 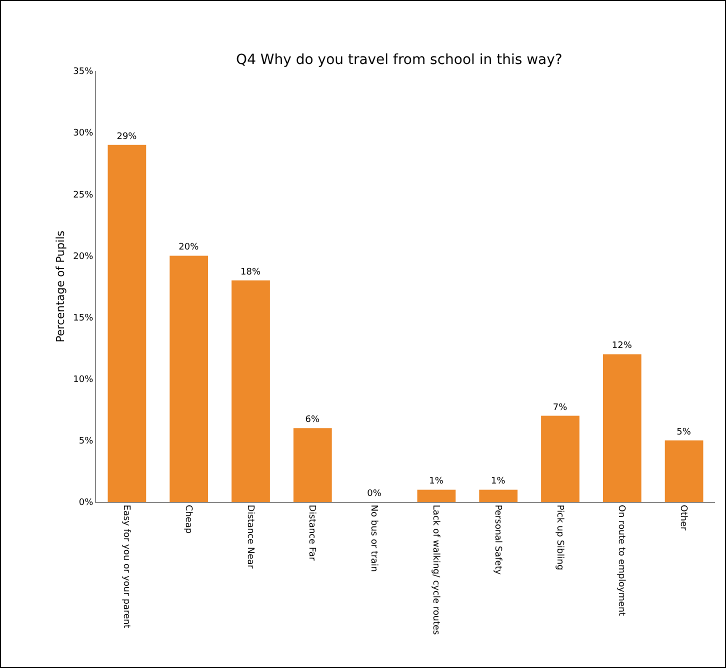 What do you see at coordinates (622, 346) in the screenshot?
I see `data-label: 12%` at bounding box center [622, 346].